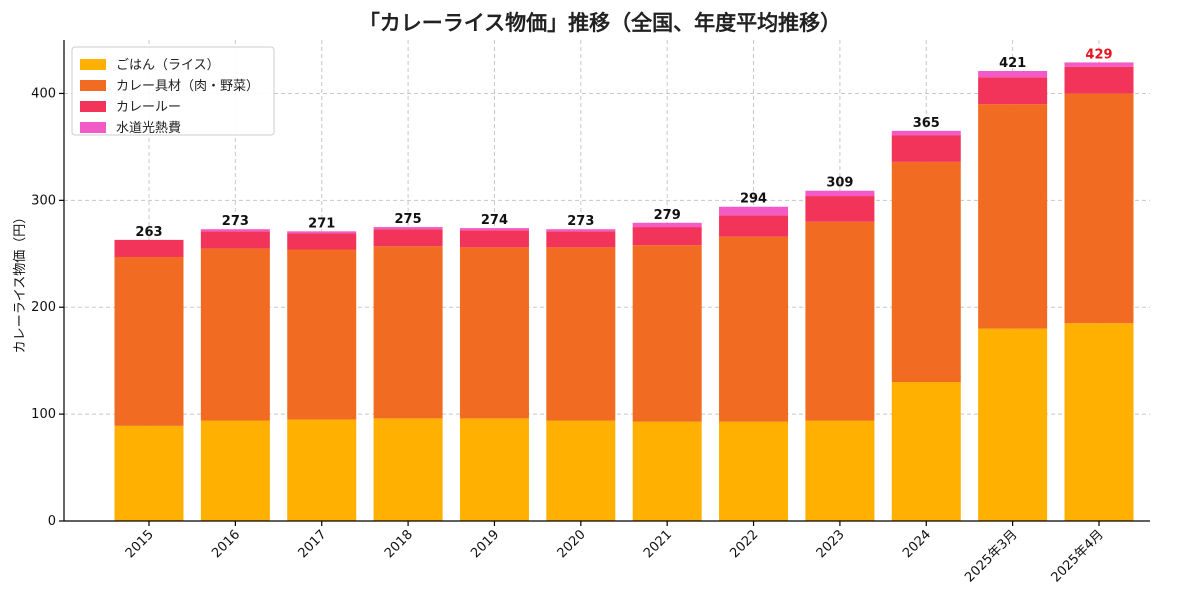  I want to click on x-tick-label: 2019, so click(485, 544).